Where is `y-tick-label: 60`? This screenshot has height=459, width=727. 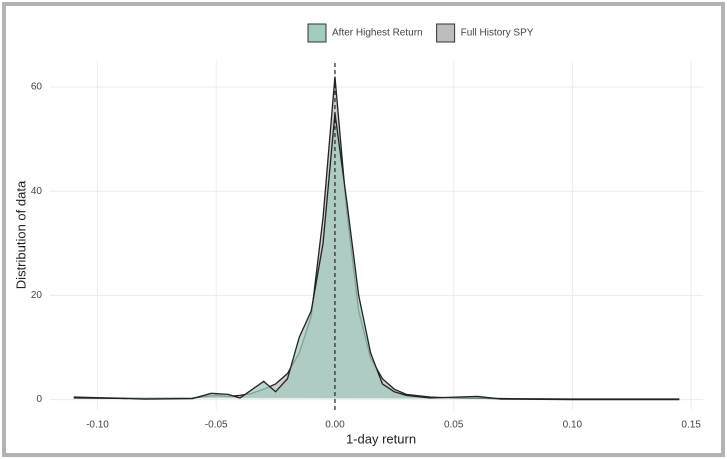
y-tick-label: 60 is located at coordinates (37, 87).